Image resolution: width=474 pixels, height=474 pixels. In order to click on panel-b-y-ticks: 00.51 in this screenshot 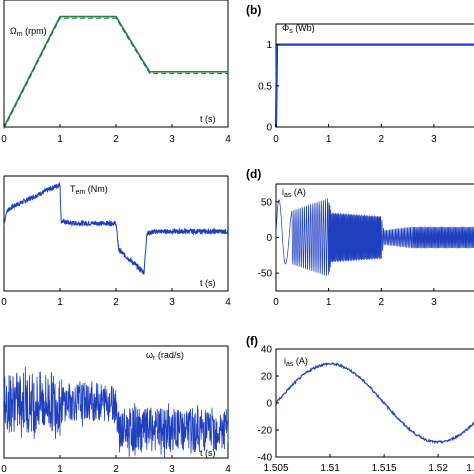, I will do `click(268, 87)`.